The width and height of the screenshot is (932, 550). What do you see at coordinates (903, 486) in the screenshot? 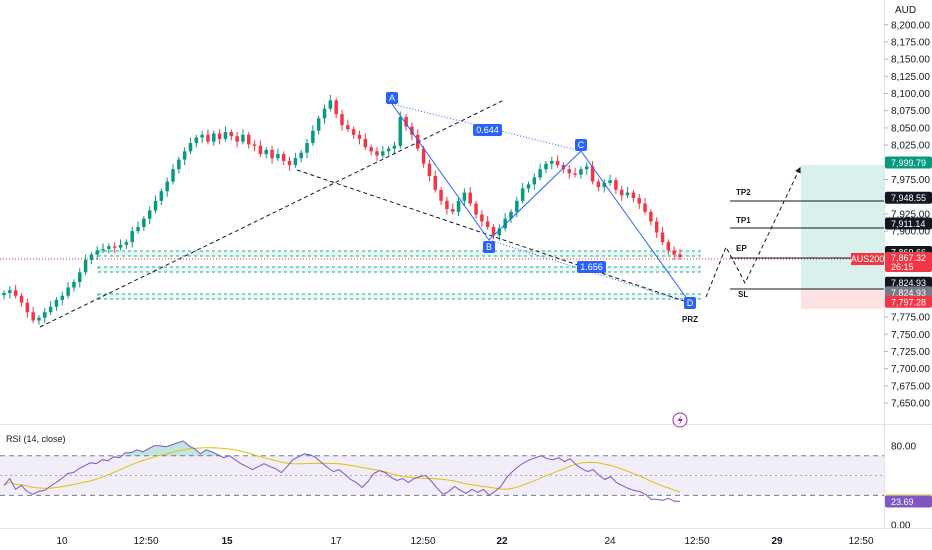
I see `rsi-axis: 80.00 0.00` at bounding box center [903, 486].